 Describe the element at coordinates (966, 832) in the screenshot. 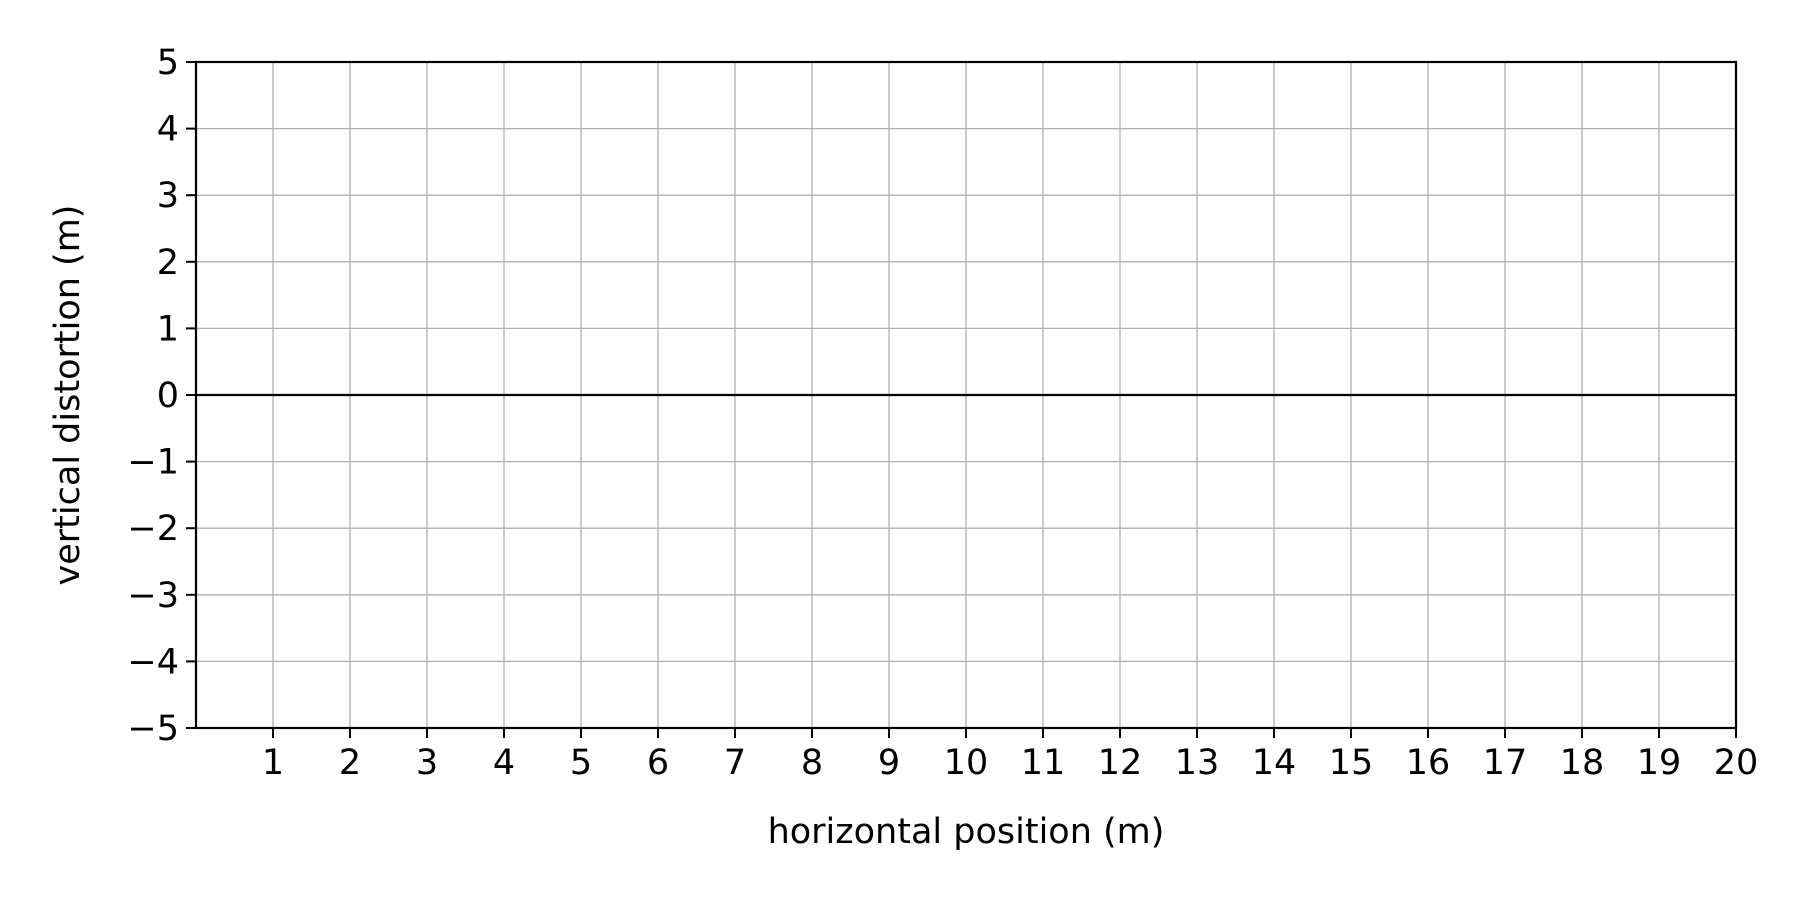

I see `x-axis-label: horizontal position (m)` at that location.